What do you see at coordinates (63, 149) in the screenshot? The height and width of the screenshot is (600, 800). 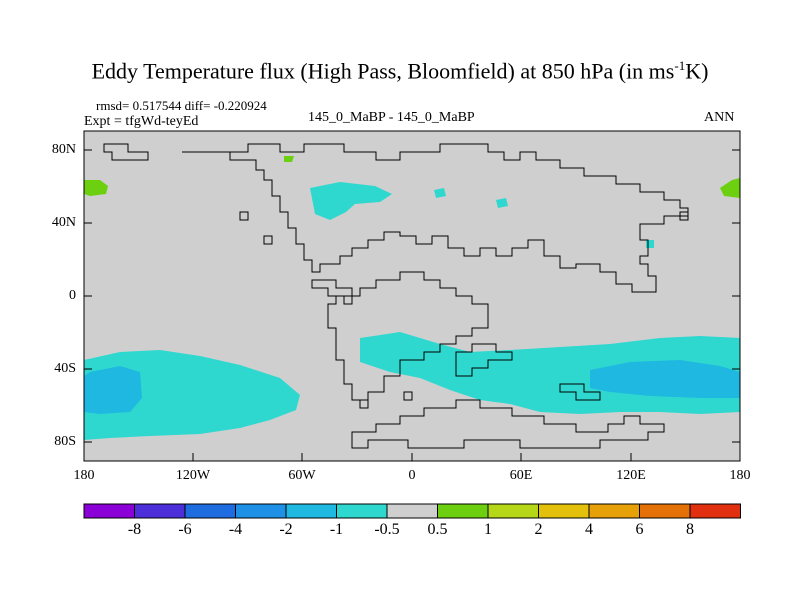 I see `lat-label-80n: 80N` at bounding box center [63, 149].